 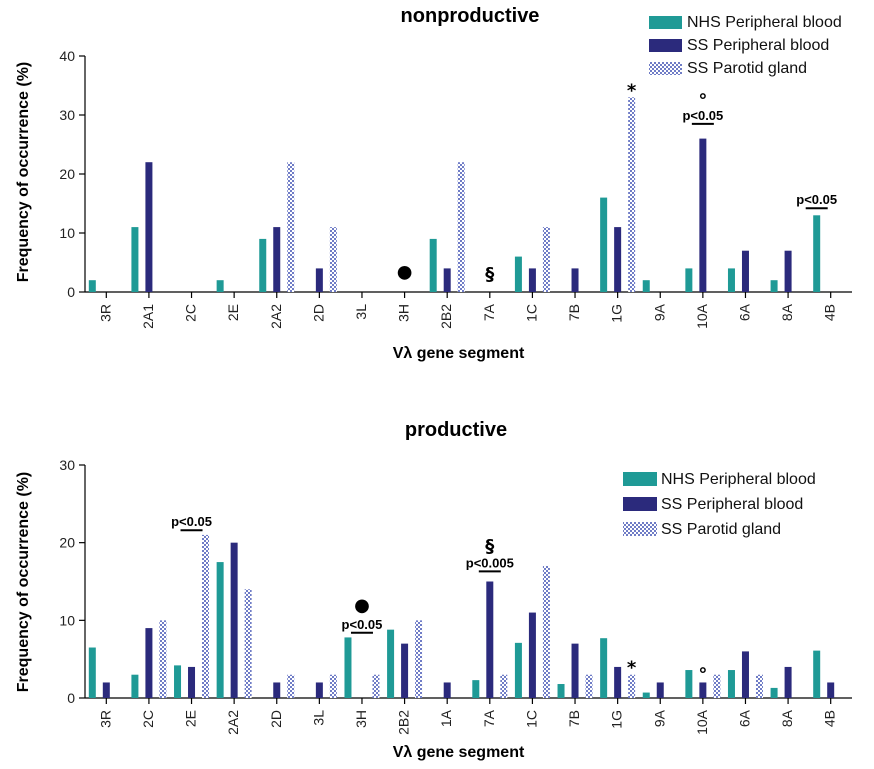 What do you see at coordinates (617, 313) in the screenshot?
I see `x-tick-label: 1G` at bounding box center [617, 313].